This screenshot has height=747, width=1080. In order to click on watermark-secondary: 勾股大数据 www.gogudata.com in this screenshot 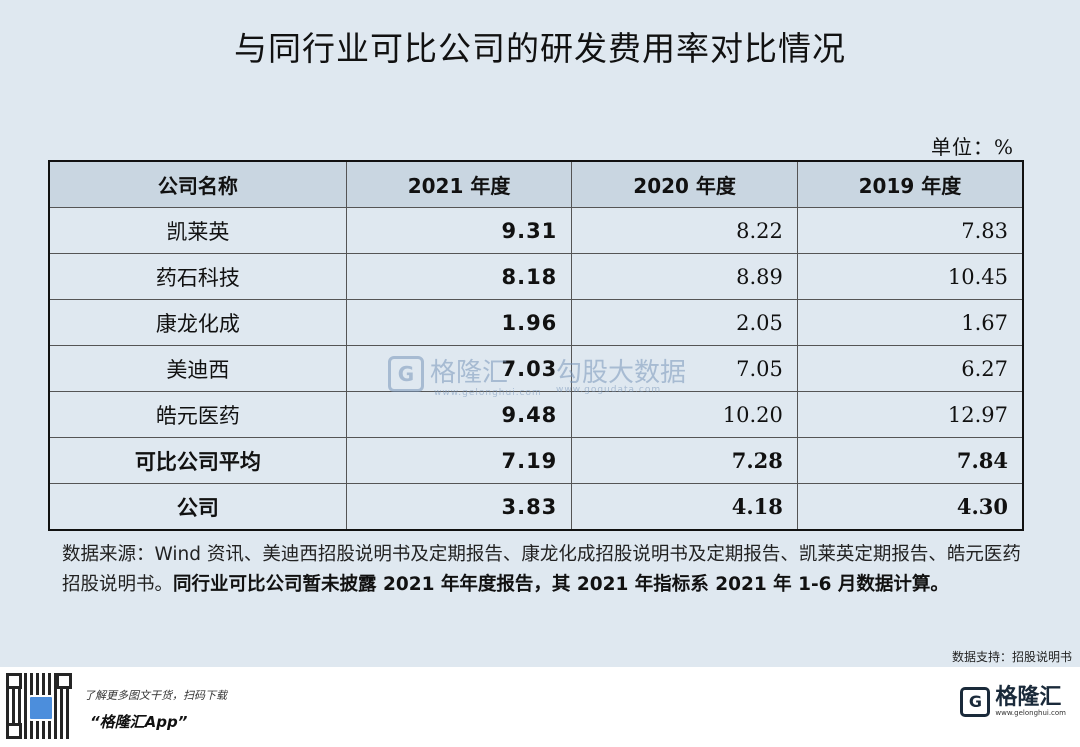, I will do `click(621, 373)`.